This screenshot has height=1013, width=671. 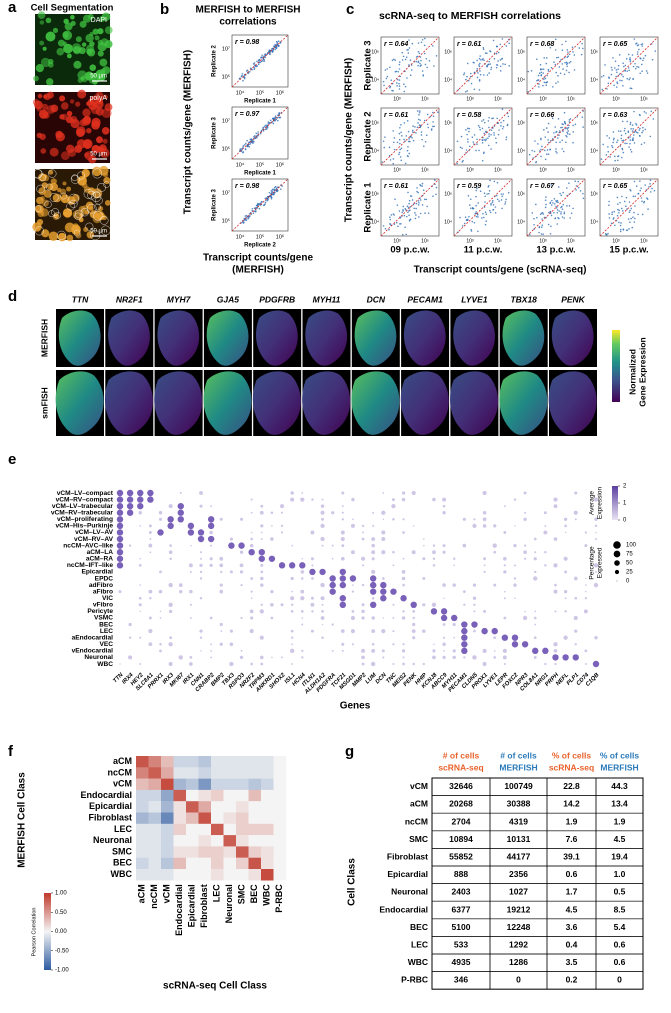 I want to click on row-label: vCM–His–Purkinje, so click(x=84, y=526).